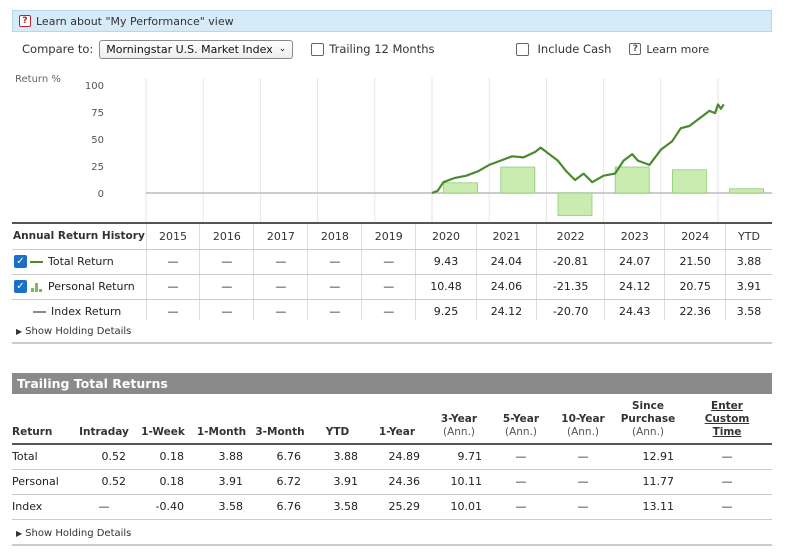 The width and height of the screenshot is (787, 556). Describe the element at coordinates (36, 287) in the screenshot. I see `bar-legend-icon` at that location.